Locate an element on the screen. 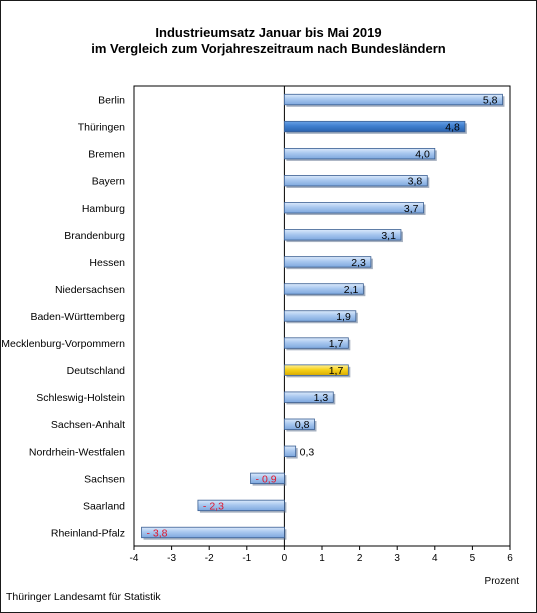 The image size is (537, 613). value-label: 1,3 is located at coordinates (321, 398).